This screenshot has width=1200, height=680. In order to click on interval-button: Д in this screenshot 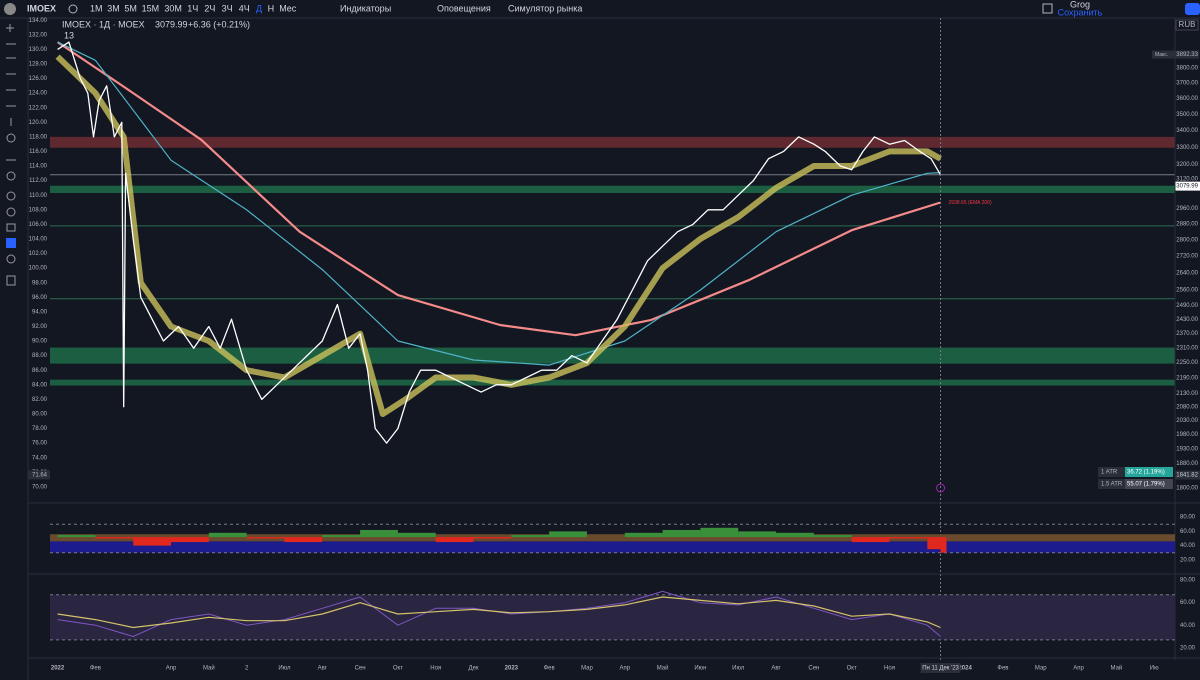, I will do `click(259, 8)`.